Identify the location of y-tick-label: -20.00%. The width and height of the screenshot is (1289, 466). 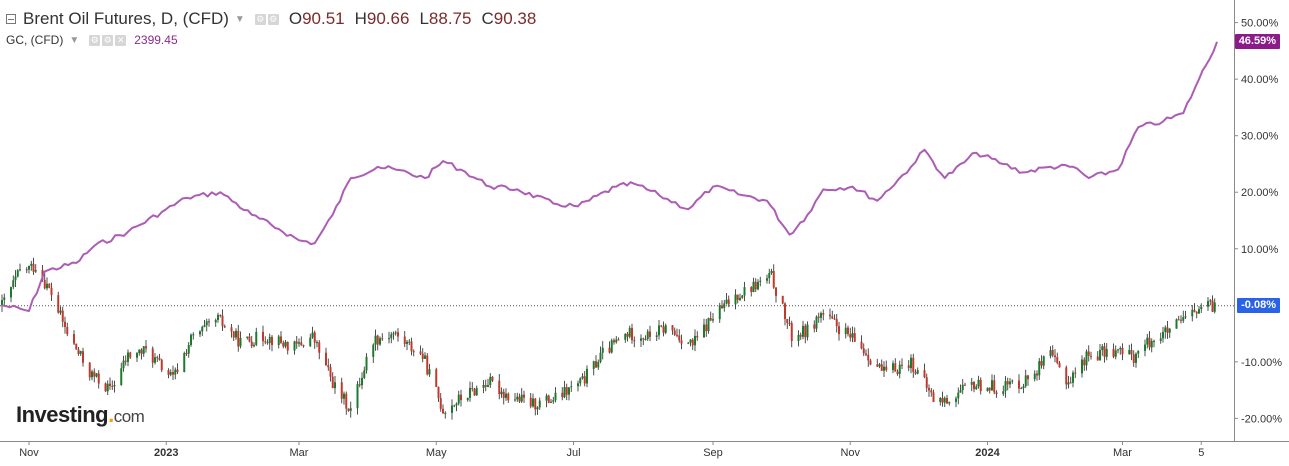
(1261, 419).